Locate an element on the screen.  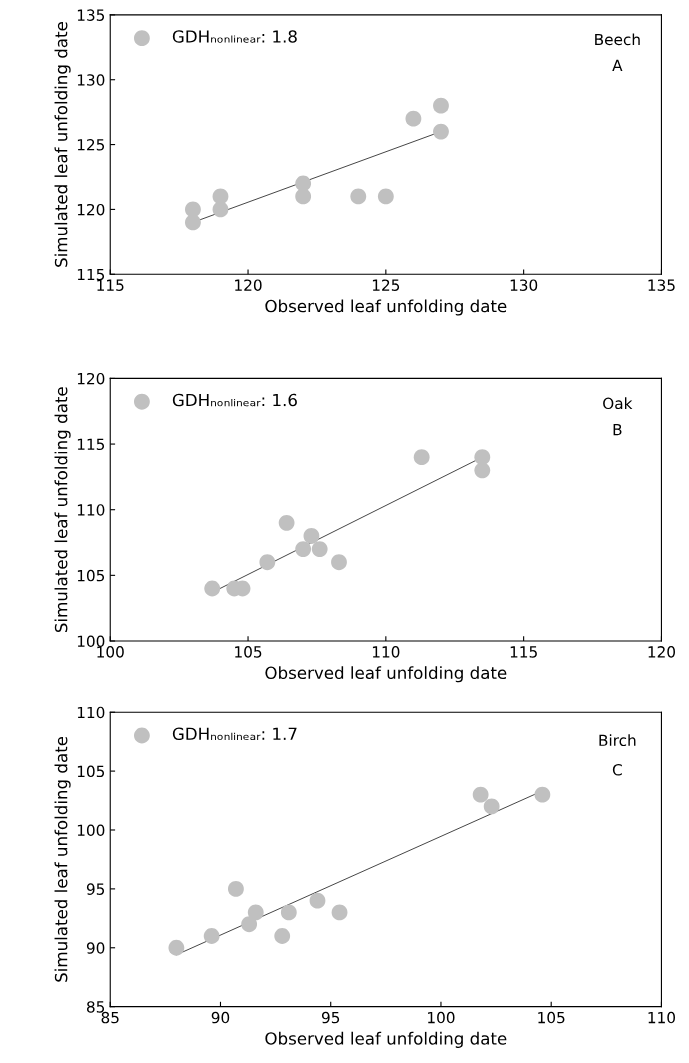
annotation: B is located at coordinates (617, 430).